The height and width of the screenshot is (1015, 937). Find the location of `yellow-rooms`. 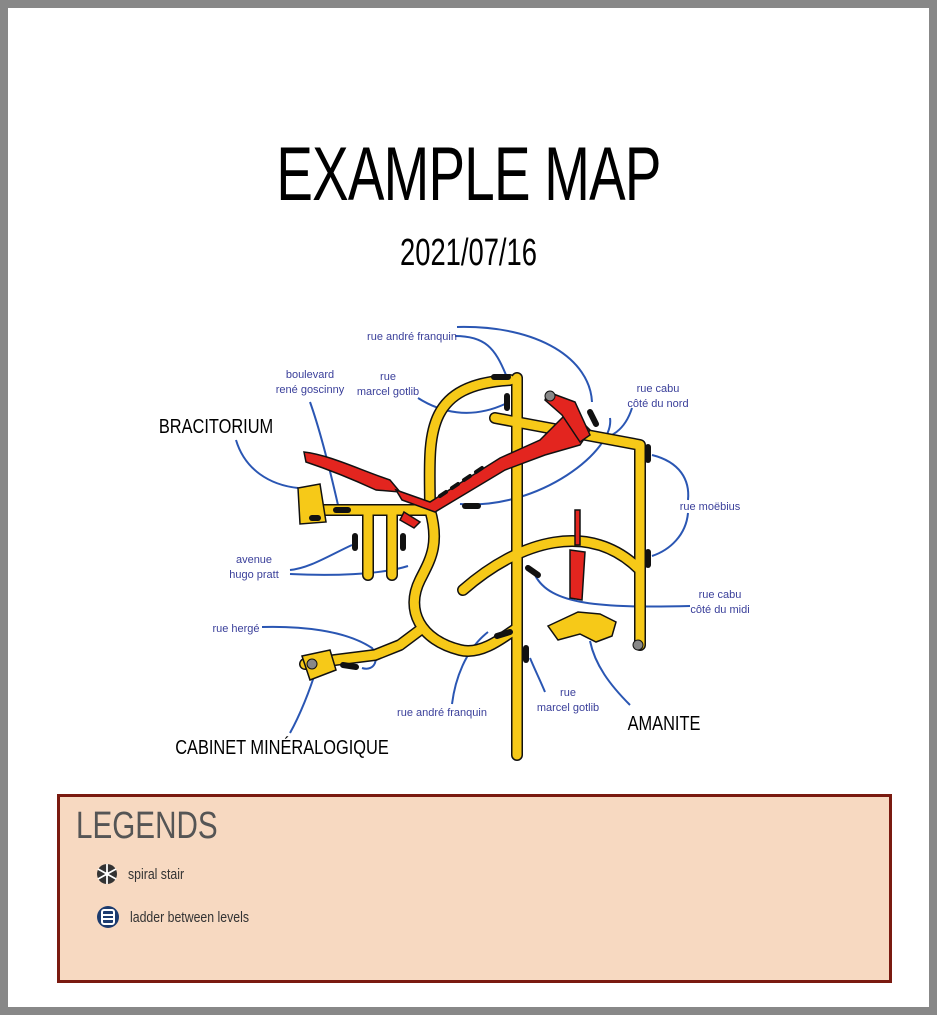

yellow-rooms is located at coordinates (457, 582).